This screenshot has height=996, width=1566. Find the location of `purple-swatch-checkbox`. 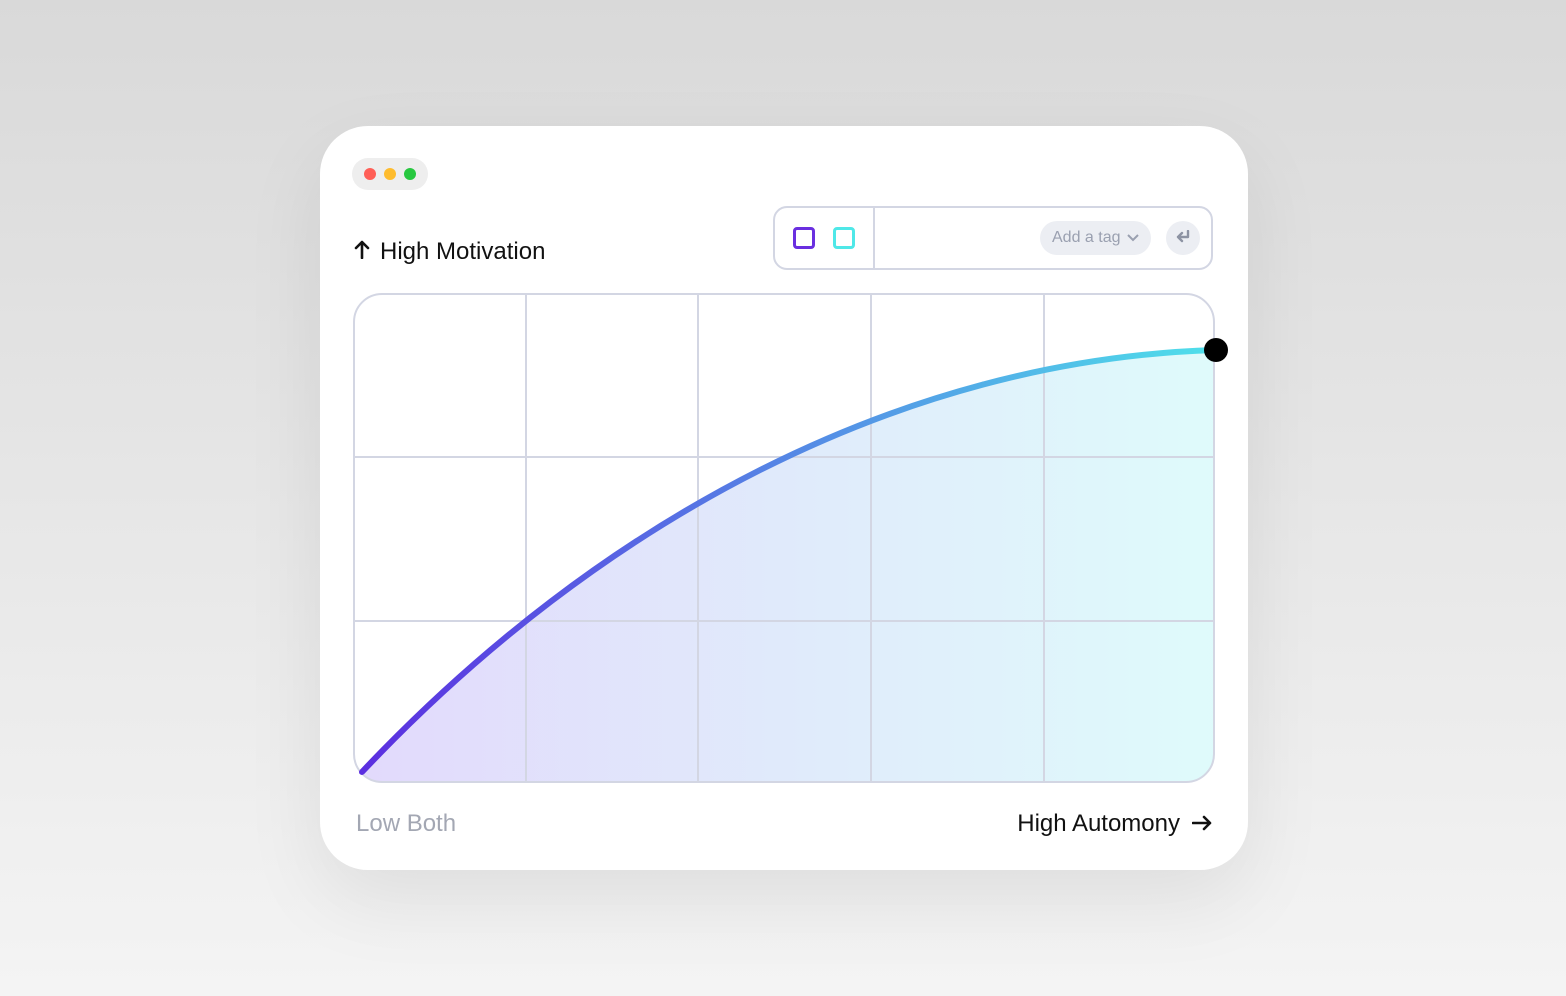

purple-swatch-checkbox is located at coordinates (804, 238).